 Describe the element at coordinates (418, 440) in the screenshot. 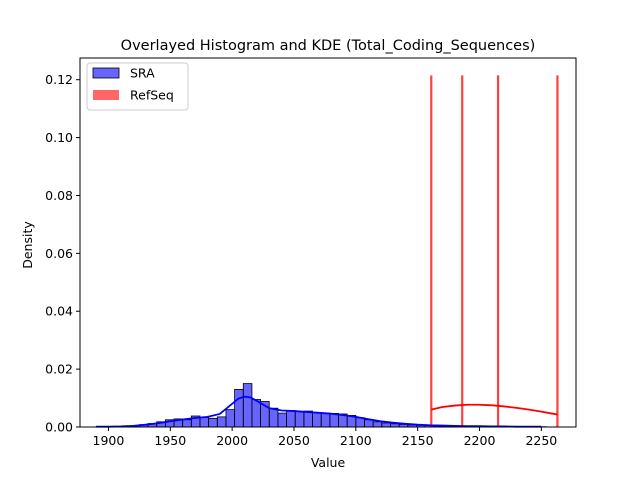

I see `x-tick-label: 2150` at that location.